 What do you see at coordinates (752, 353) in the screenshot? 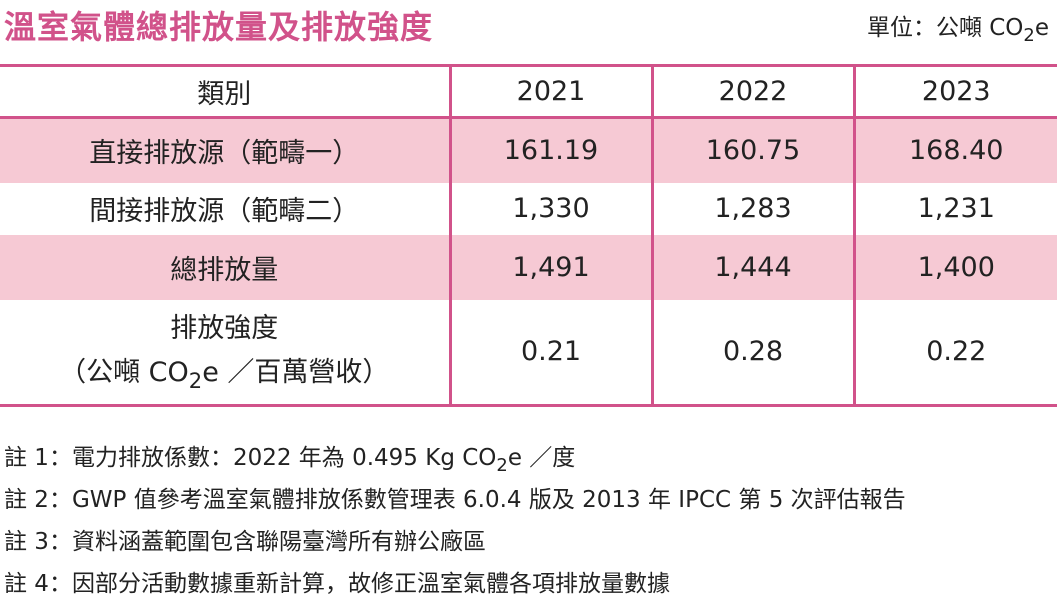
I see `table-cell: 0.28` at bounding box center [752, 353].